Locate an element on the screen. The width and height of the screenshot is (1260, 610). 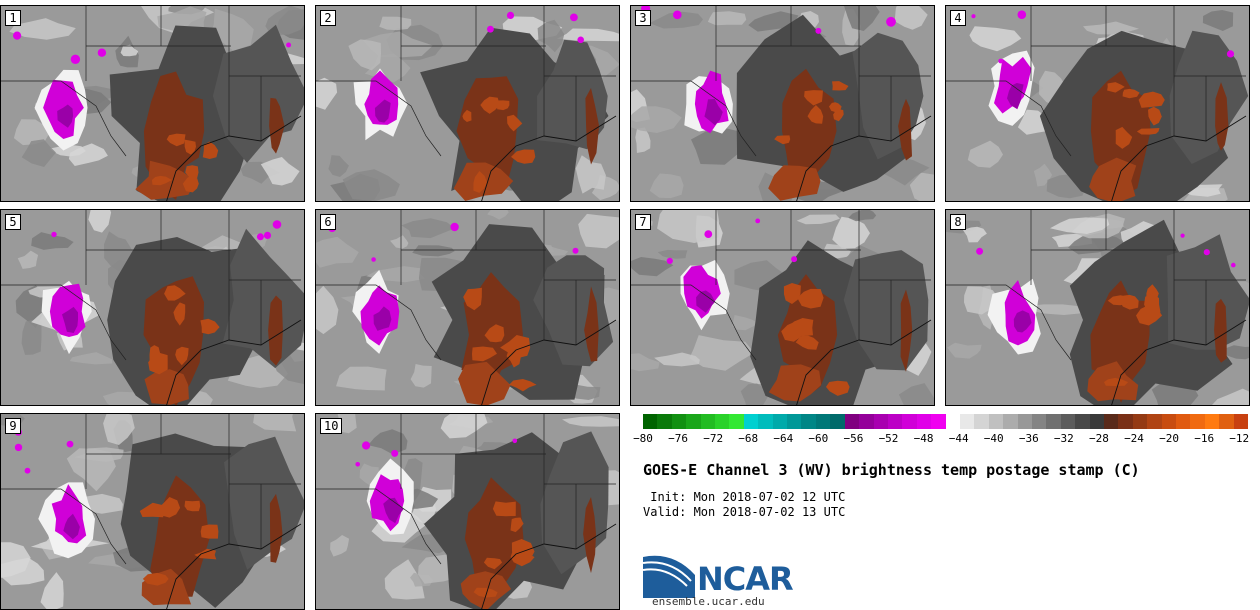
colorbar-tick-label: −52 is located at coordinates (888, 438).